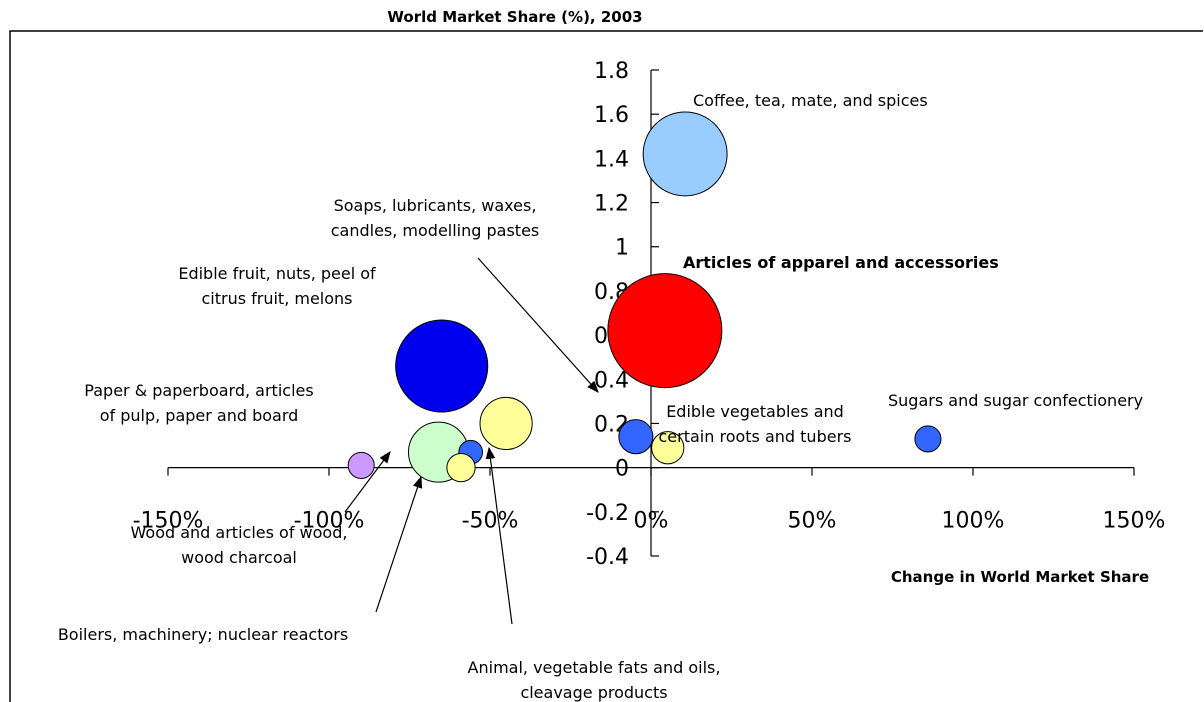 This screenshot has width=1204, height=702. Describe the element at coordinates (435, 230) in the screenshot. I see `annotation: candles, modelling pastes` at that location.